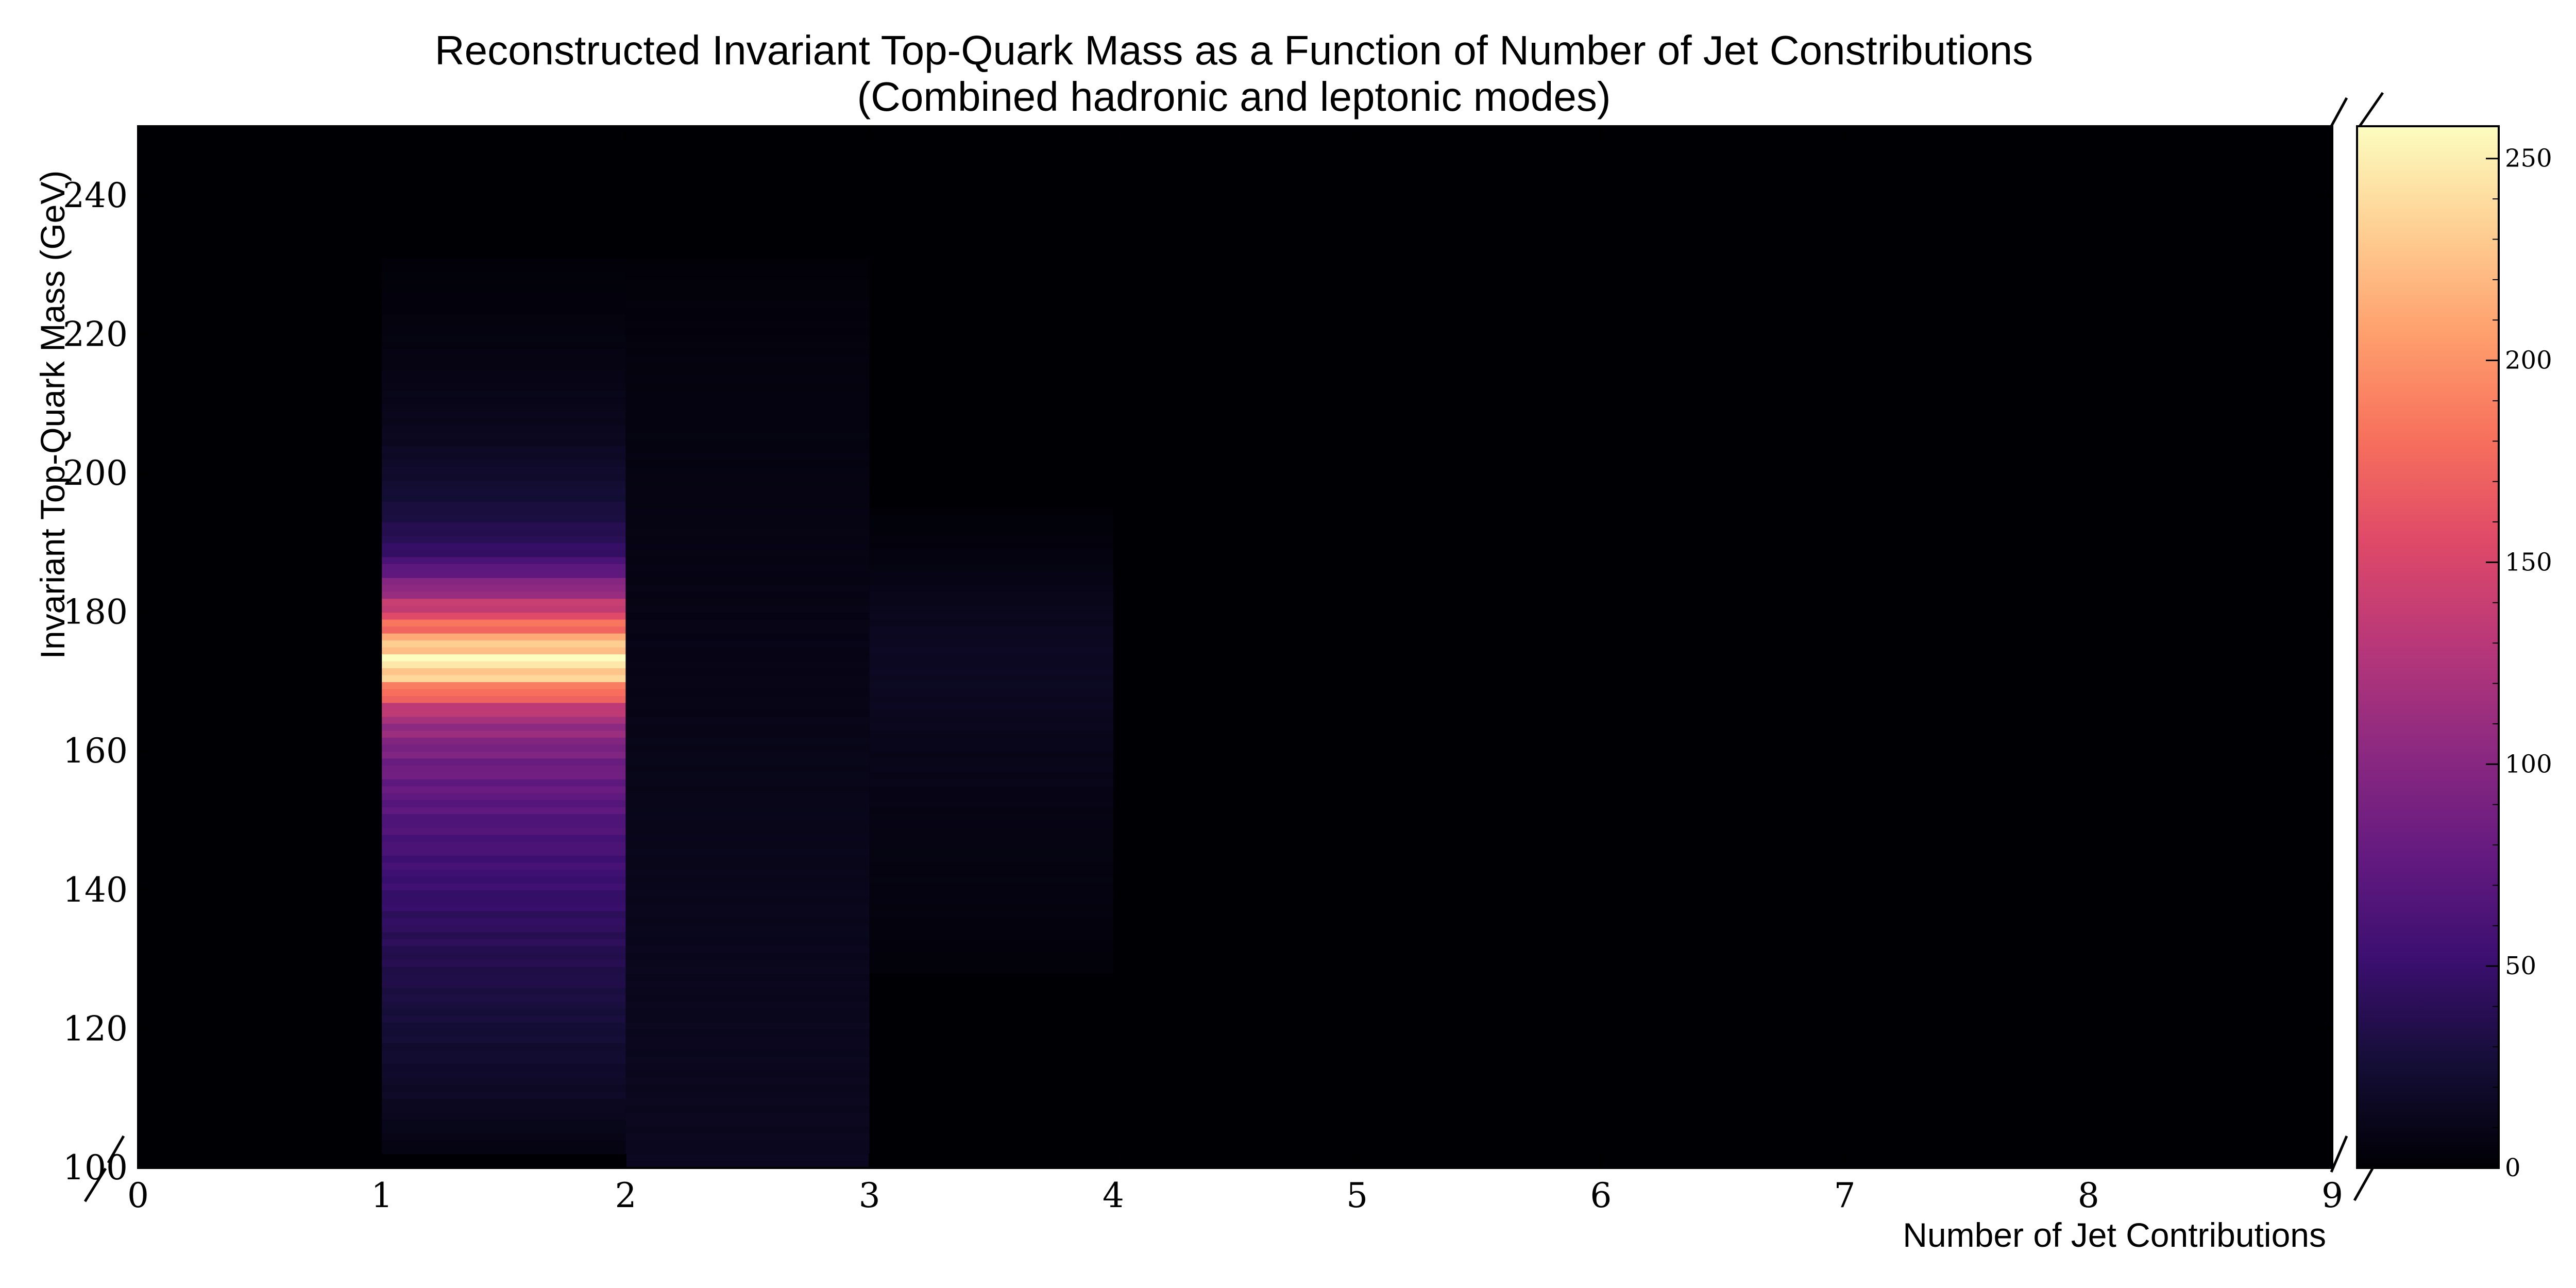  I want to click on x-axis-label: Number of Jet Contributions, so click(2114, 1235).